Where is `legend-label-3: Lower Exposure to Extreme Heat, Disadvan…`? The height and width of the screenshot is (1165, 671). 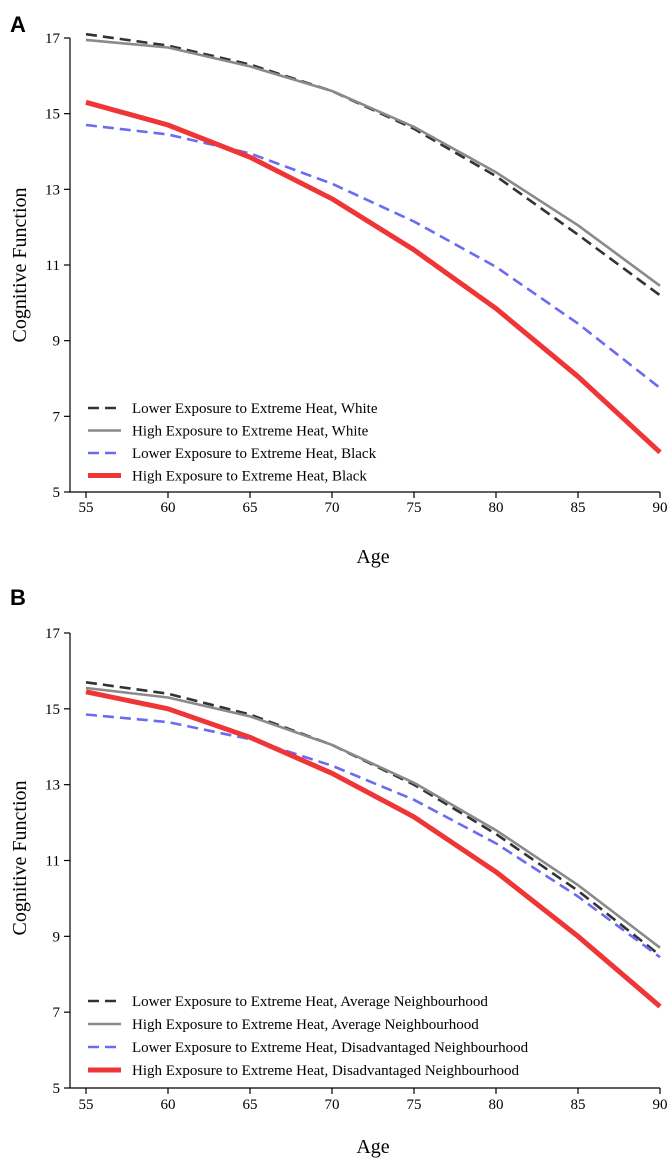
legend-label-3: Lower Exposure to Extreme Heat, Disadvan… is located at coordinates (330, 1048).